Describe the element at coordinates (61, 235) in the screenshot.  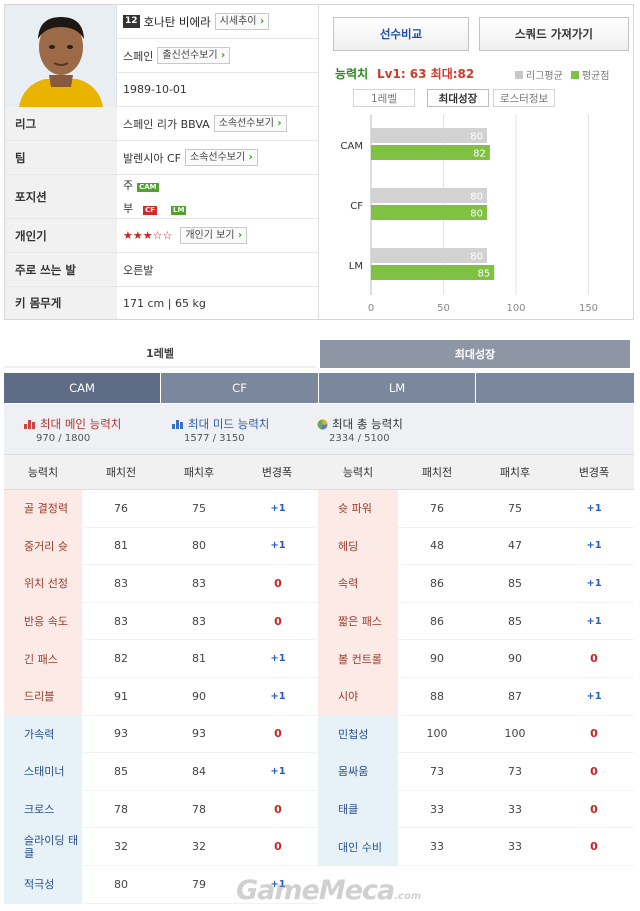
I see `info-label: 개인기` at that location.